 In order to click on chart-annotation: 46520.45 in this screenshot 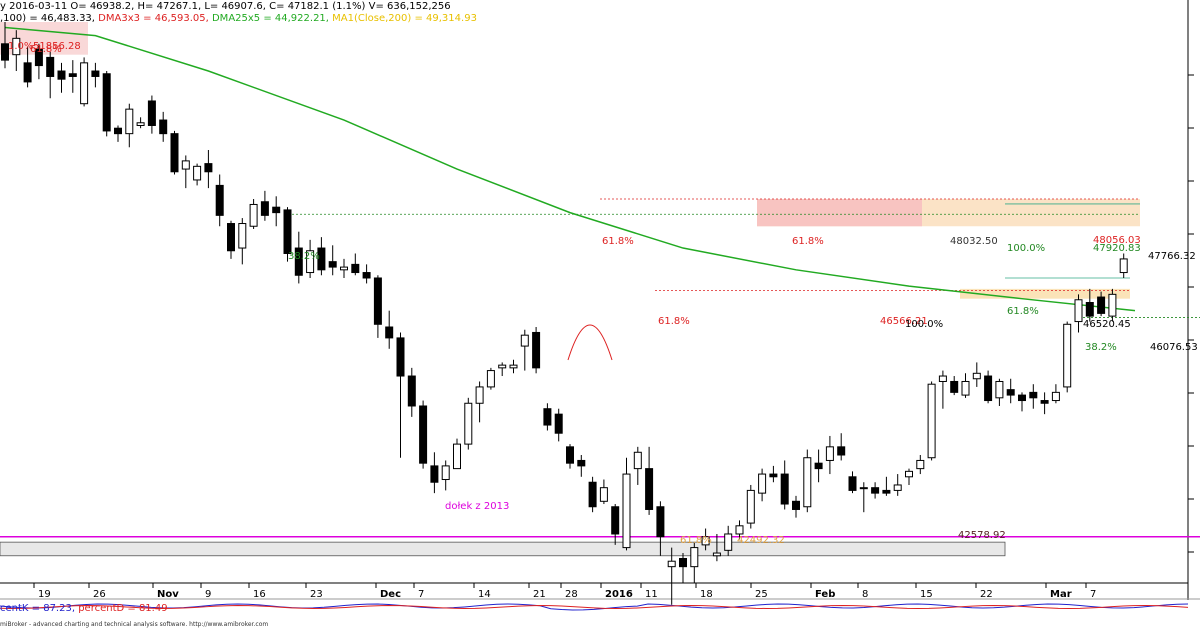, I will do `click(1107, 324)`.